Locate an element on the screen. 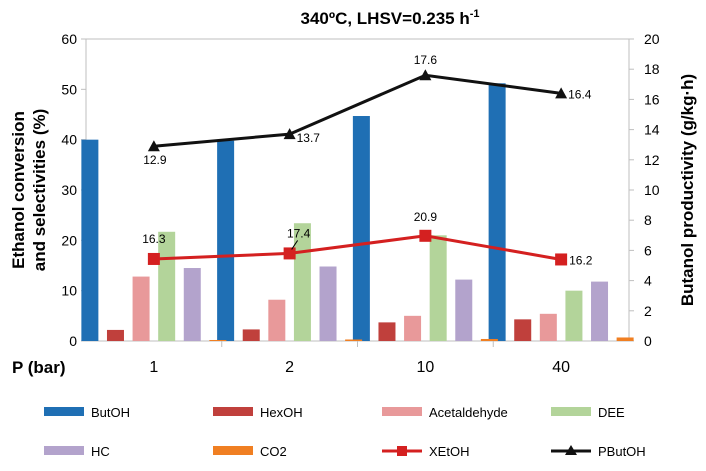 This screenshot has height=471, width=706. data-label-pbutoh: 17.6 is located at coordinates (426, 60).